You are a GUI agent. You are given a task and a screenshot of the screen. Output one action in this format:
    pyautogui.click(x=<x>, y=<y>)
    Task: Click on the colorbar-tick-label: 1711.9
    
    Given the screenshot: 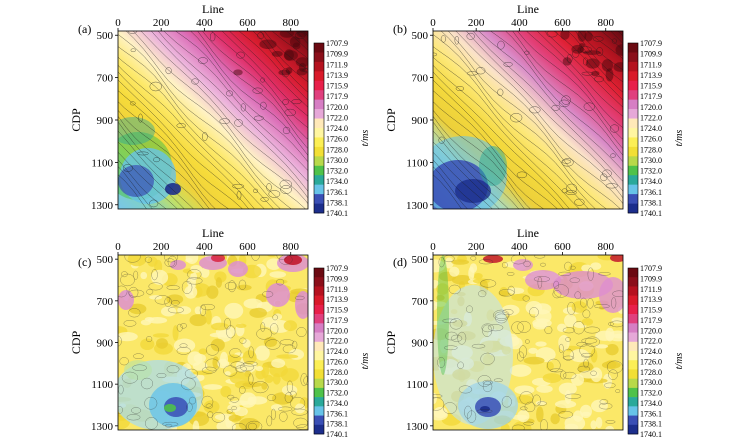 What is the action you would take?
    pyautogui.click(x=651, y=64)
    